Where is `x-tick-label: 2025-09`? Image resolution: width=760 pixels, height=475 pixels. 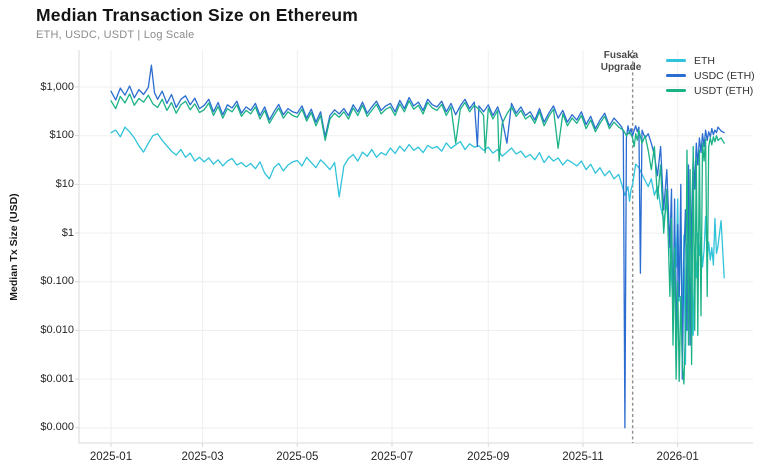 x-tick-label: 2025-09 is located at coordinates (488, 457).